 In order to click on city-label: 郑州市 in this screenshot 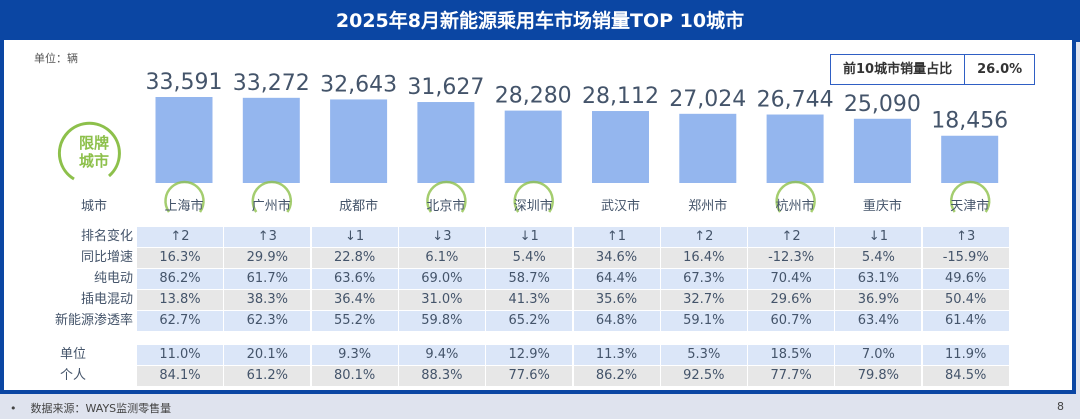, I will do `click(707, 206)`.